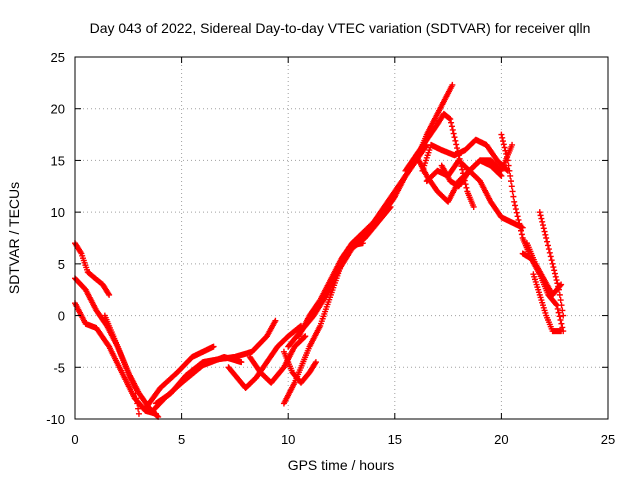 This screenshot has height=480, width=640. I want to click on x-tick-label: 5, so click(181, 439).